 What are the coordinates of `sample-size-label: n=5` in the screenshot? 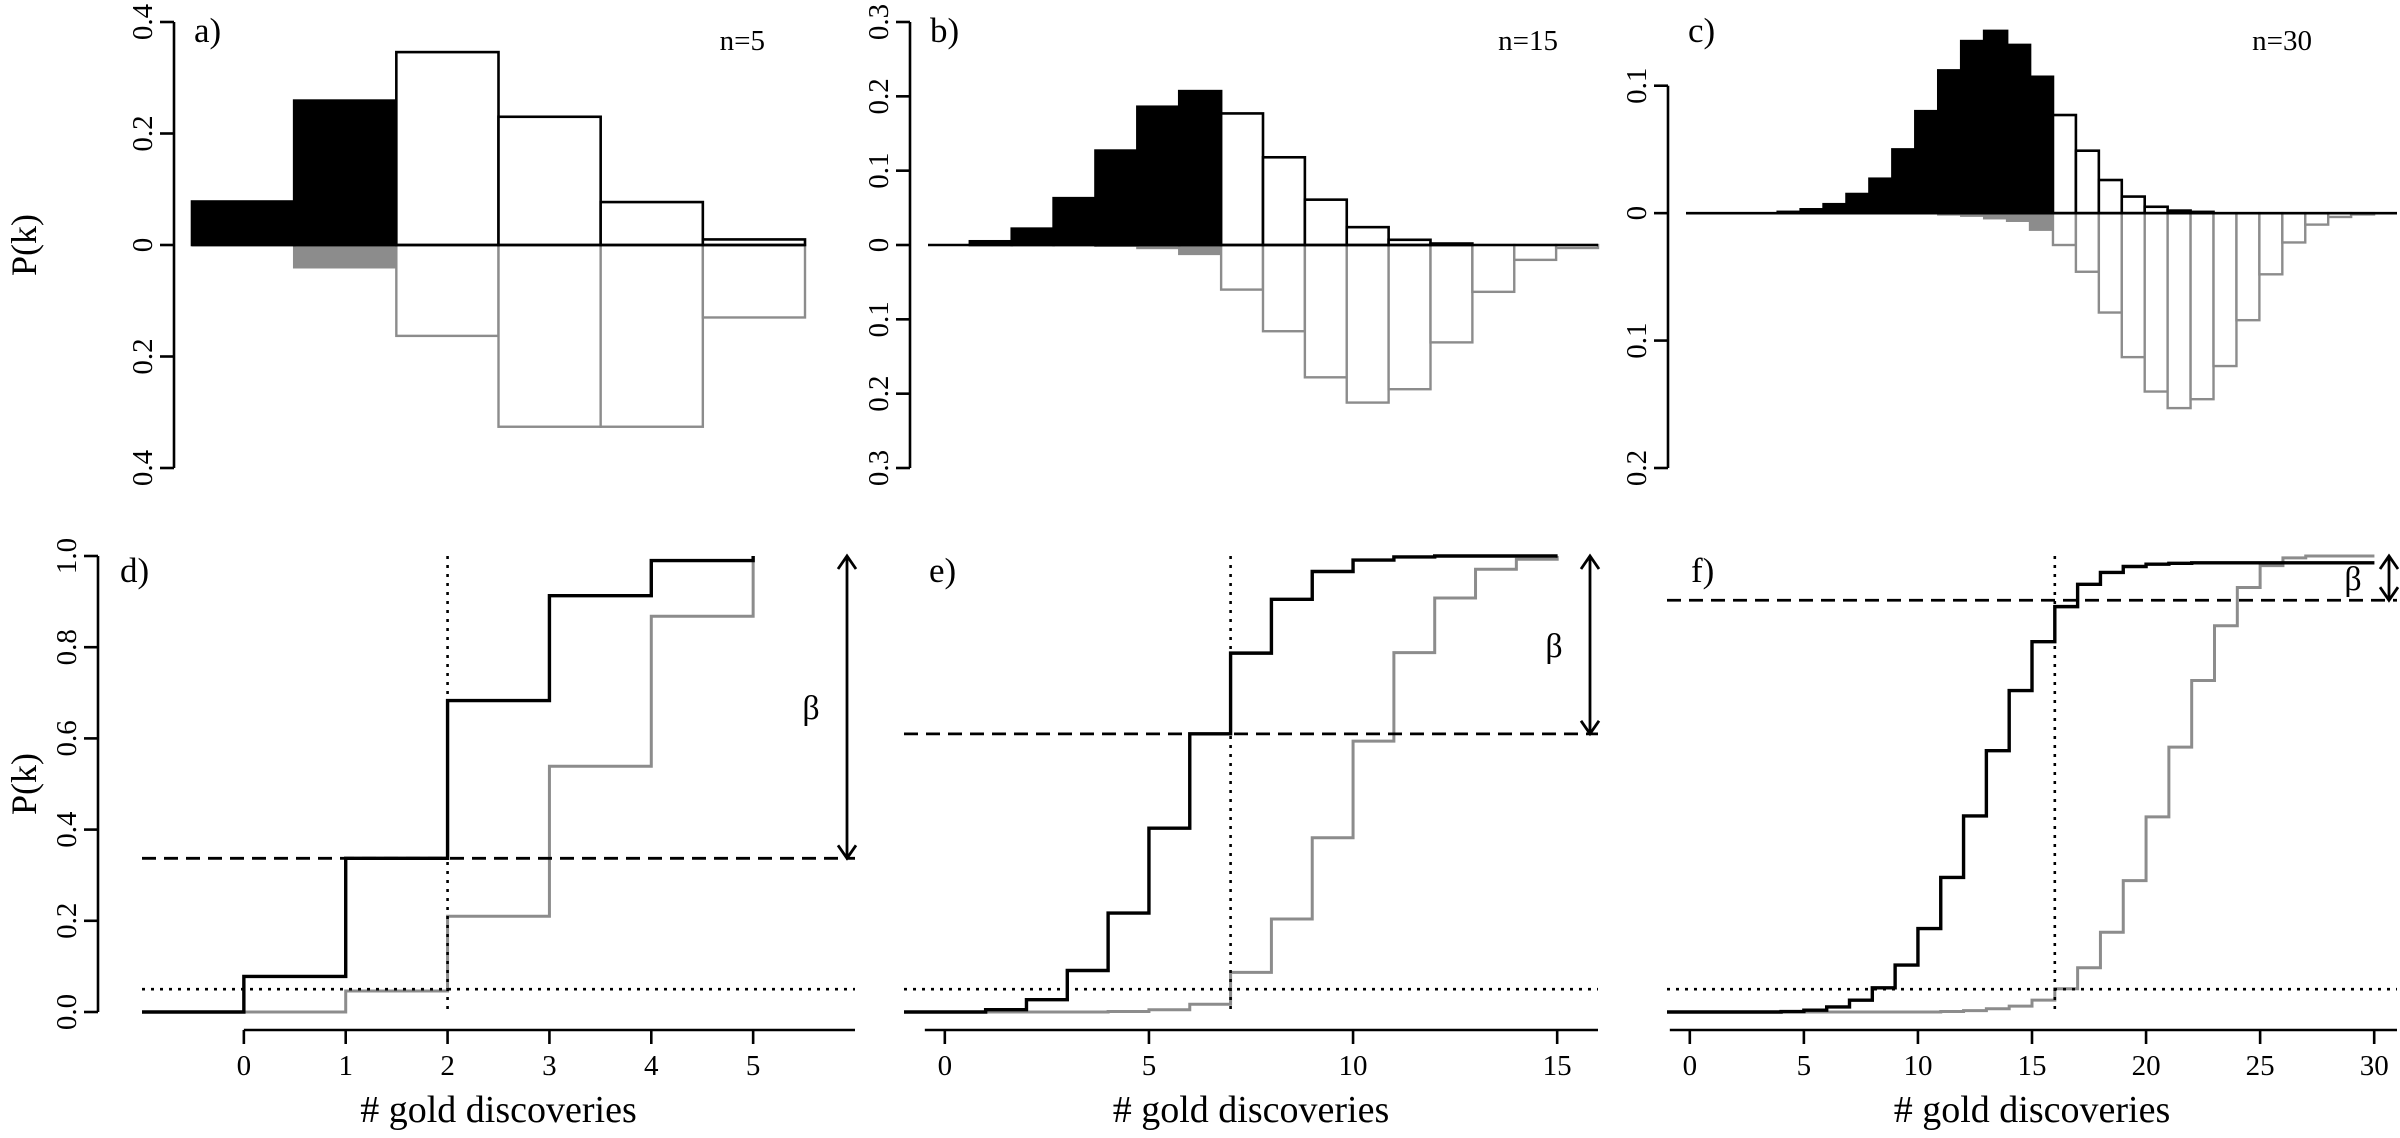 It's located at (742, 41).